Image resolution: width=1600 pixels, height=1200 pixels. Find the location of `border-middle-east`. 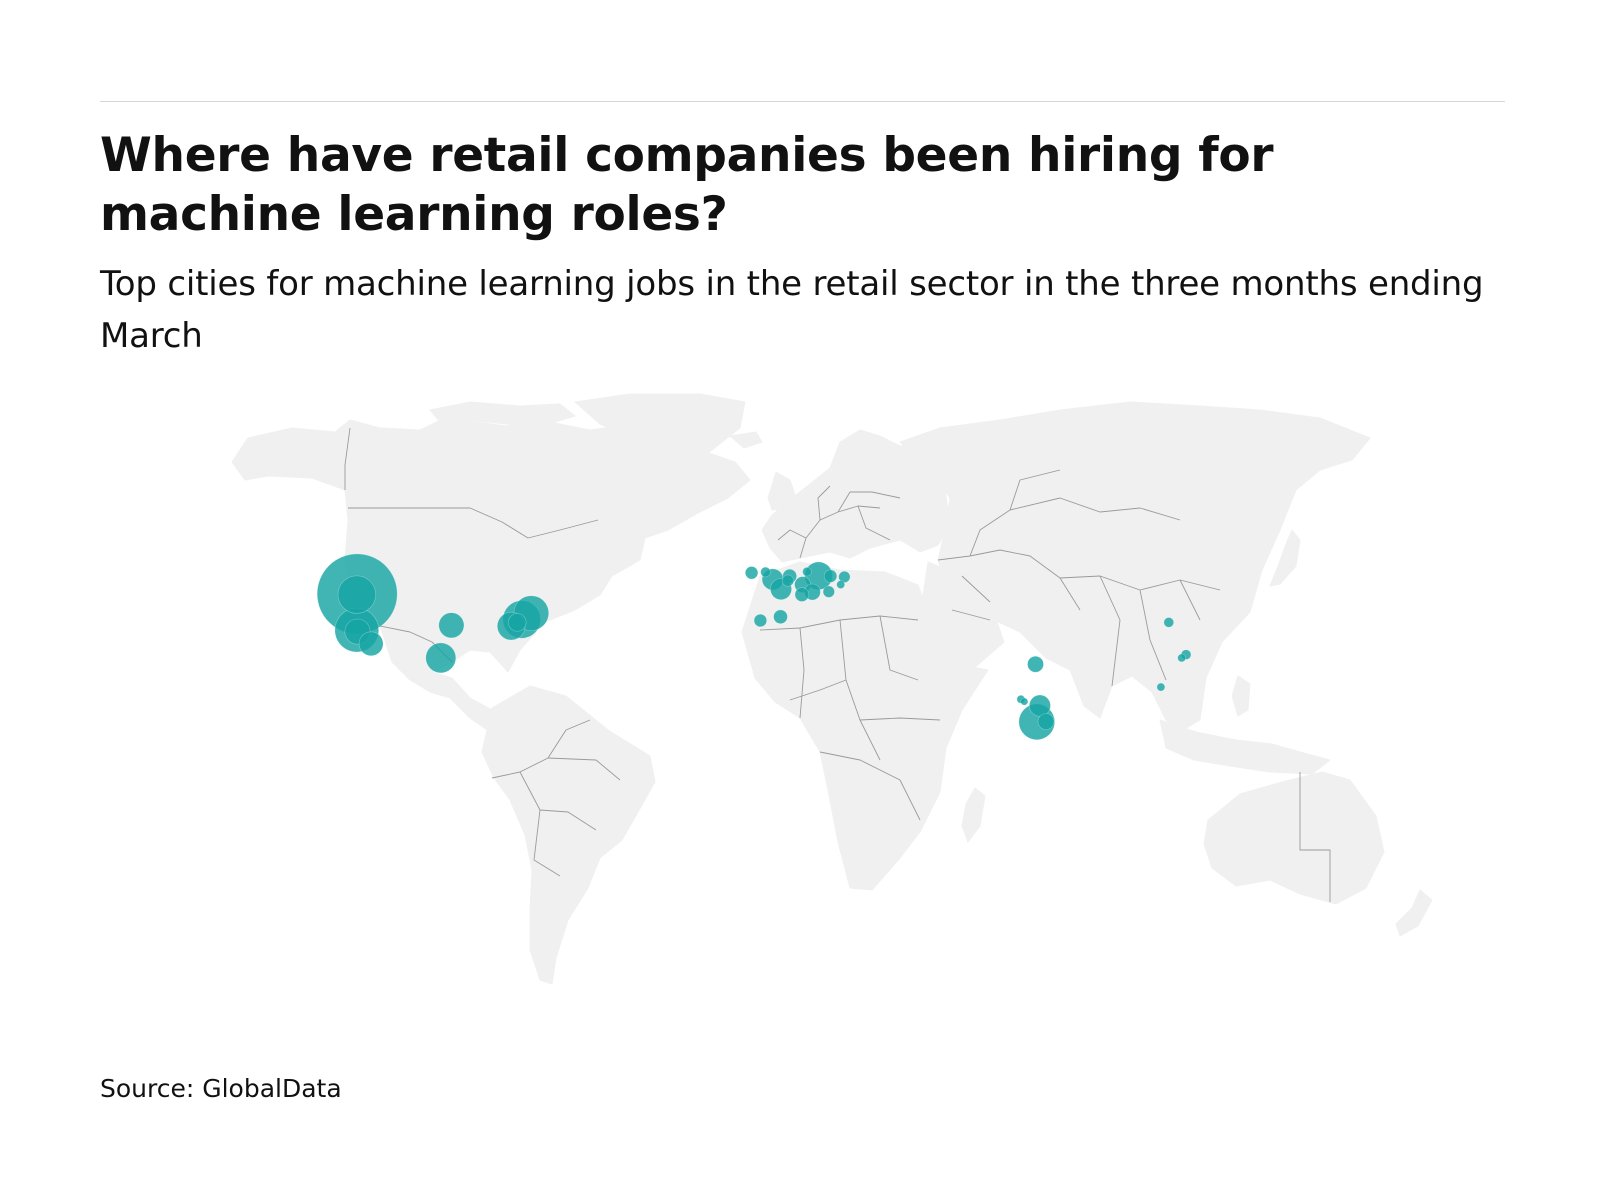

border-middle-east is located at coordinates (971, 598).